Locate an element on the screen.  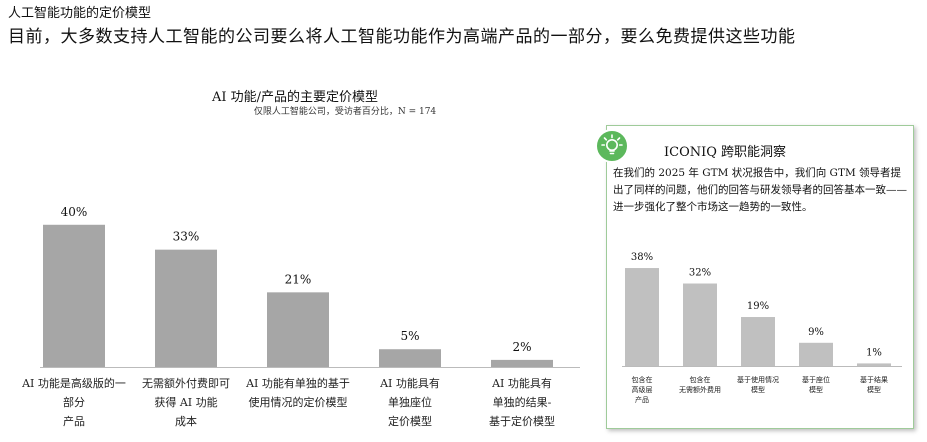
page-kicker: 人工智能功能的定价模型 is located at coordinates (80, 13).